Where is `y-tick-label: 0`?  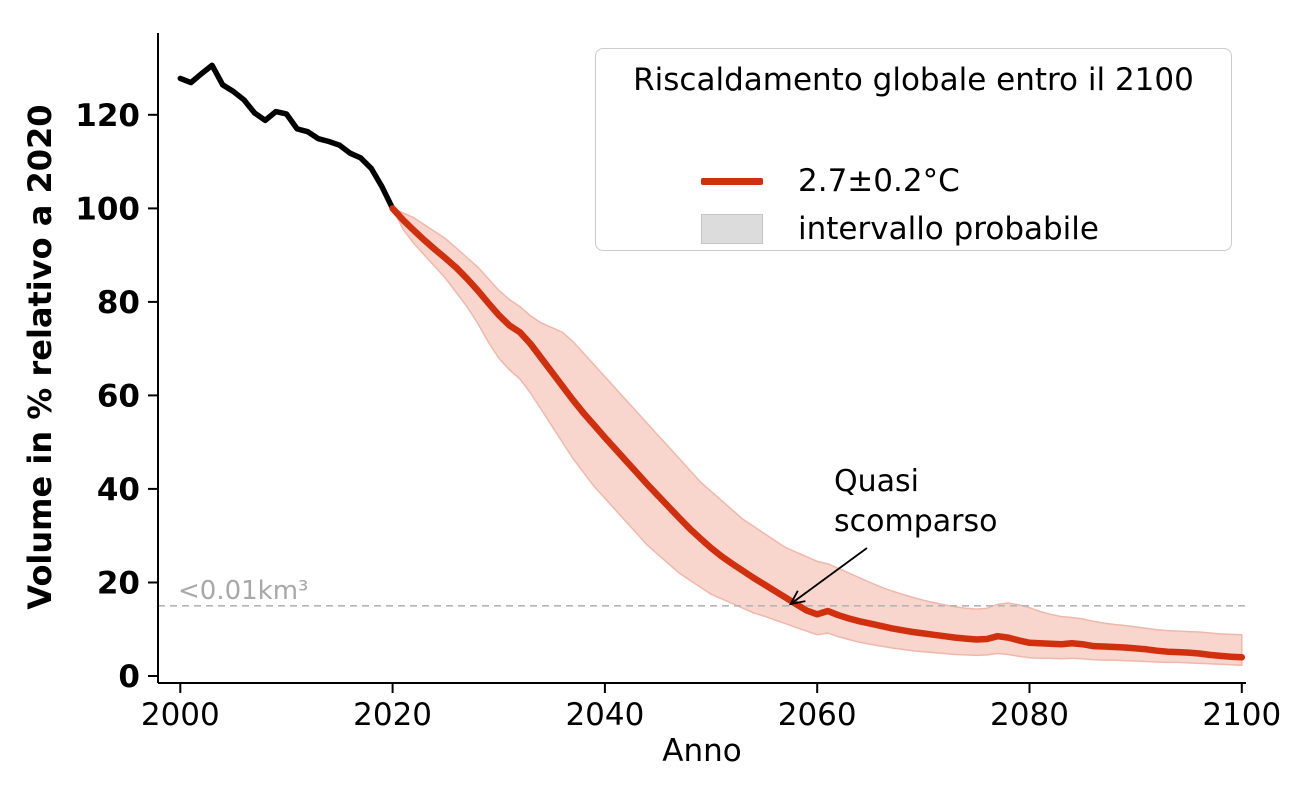
y-tick-label: 0 is located at coordinates (129, 677).